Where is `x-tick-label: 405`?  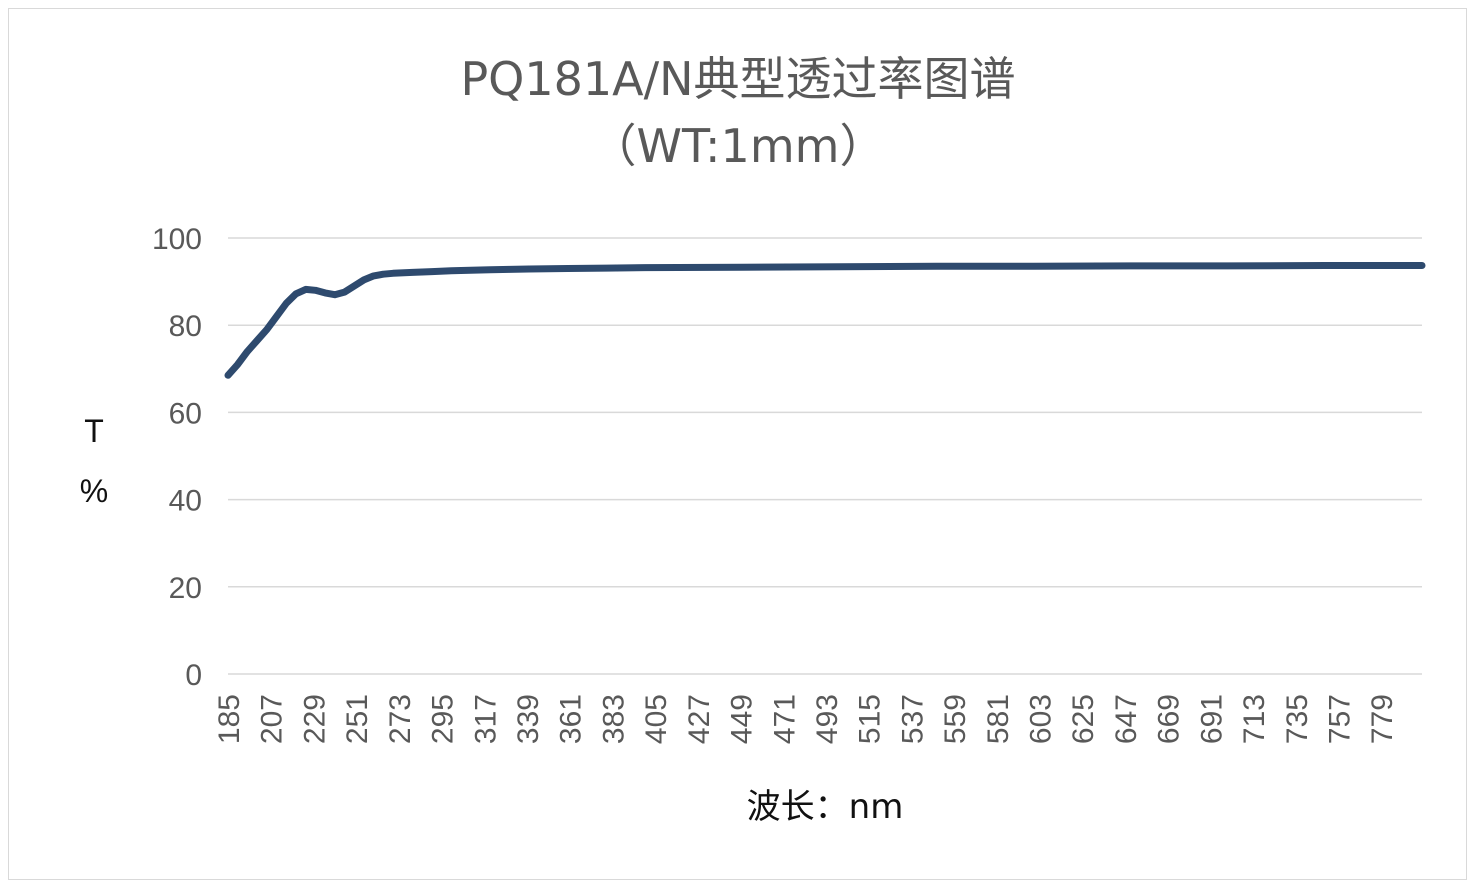 x-tick-label: 405 is located at coordinates (656, 719).